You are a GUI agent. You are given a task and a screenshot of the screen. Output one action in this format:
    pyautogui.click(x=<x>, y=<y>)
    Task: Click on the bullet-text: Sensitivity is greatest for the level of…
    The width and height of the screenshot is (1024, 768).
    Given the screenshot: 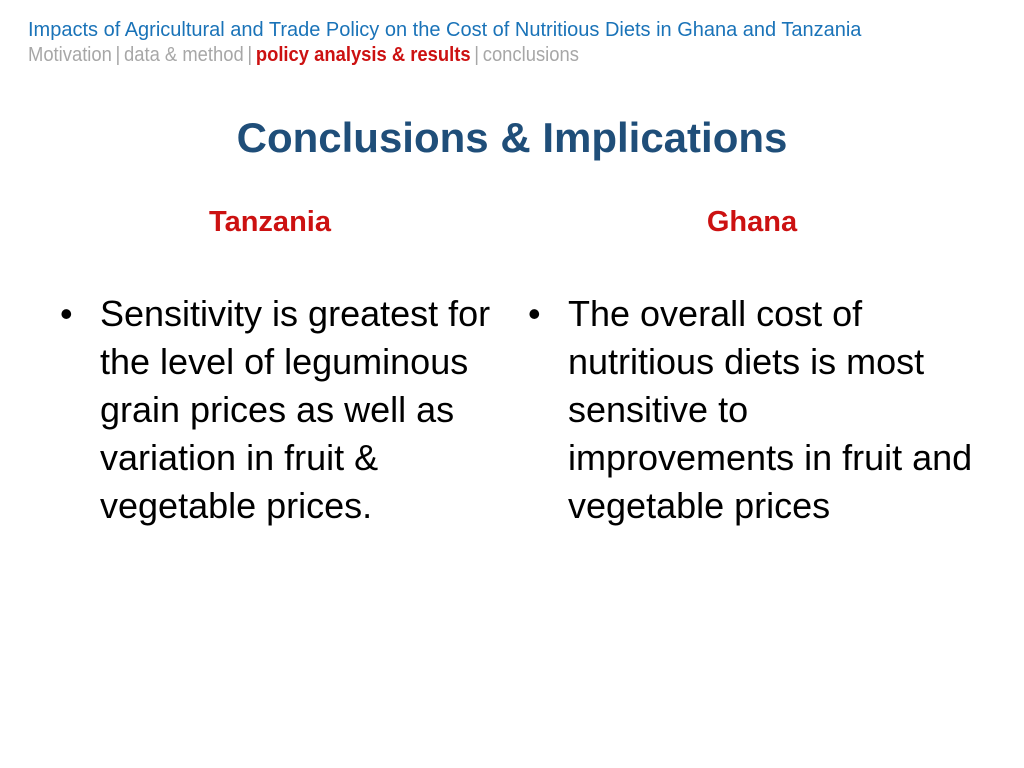 What is the action you would take?
    pyautogui.click(x=295, y=409)
    